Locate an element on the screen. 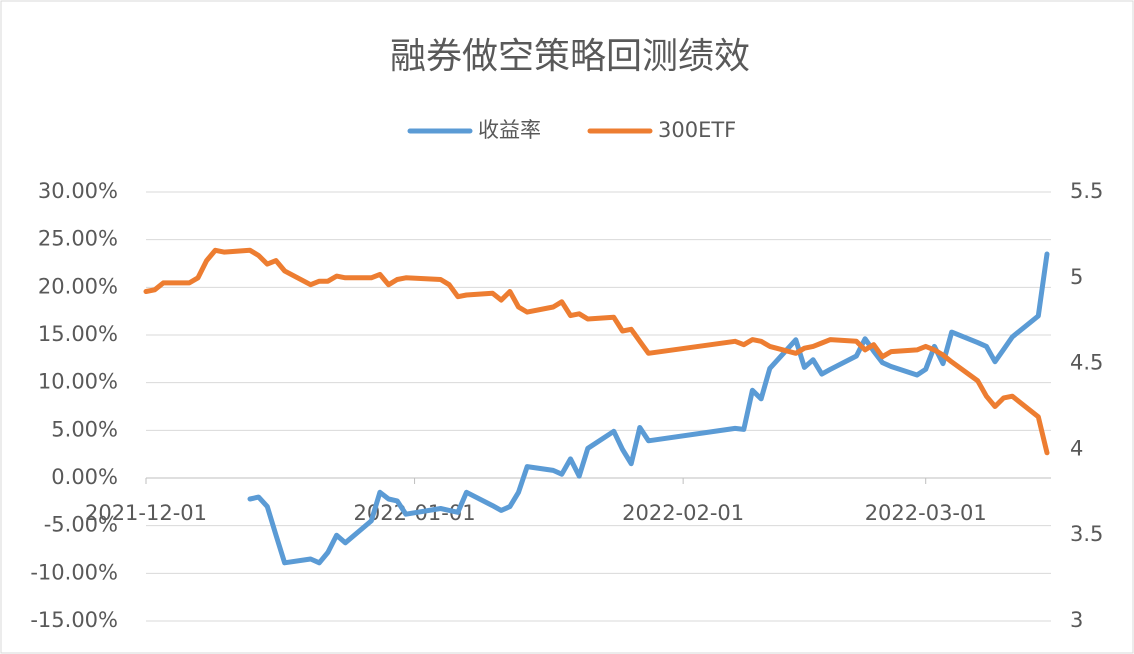 The height and width of the screenshot is (654, 1134). x-tick-label: 2022-03-01 is located at coordinates (926, 513).